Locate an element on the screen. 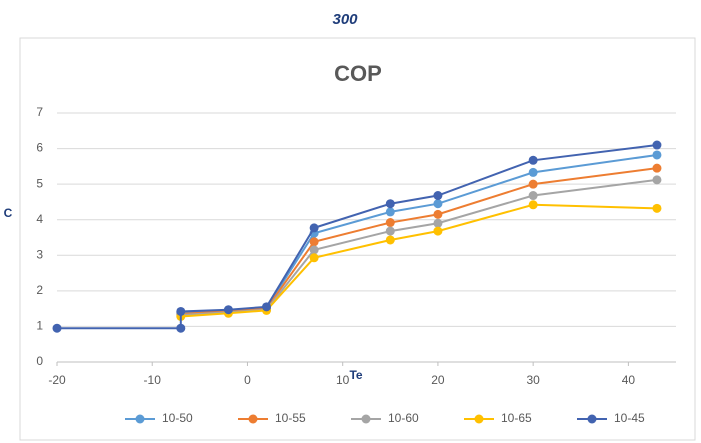  legend-label: 10-55 is located at coordinates (290, 418).